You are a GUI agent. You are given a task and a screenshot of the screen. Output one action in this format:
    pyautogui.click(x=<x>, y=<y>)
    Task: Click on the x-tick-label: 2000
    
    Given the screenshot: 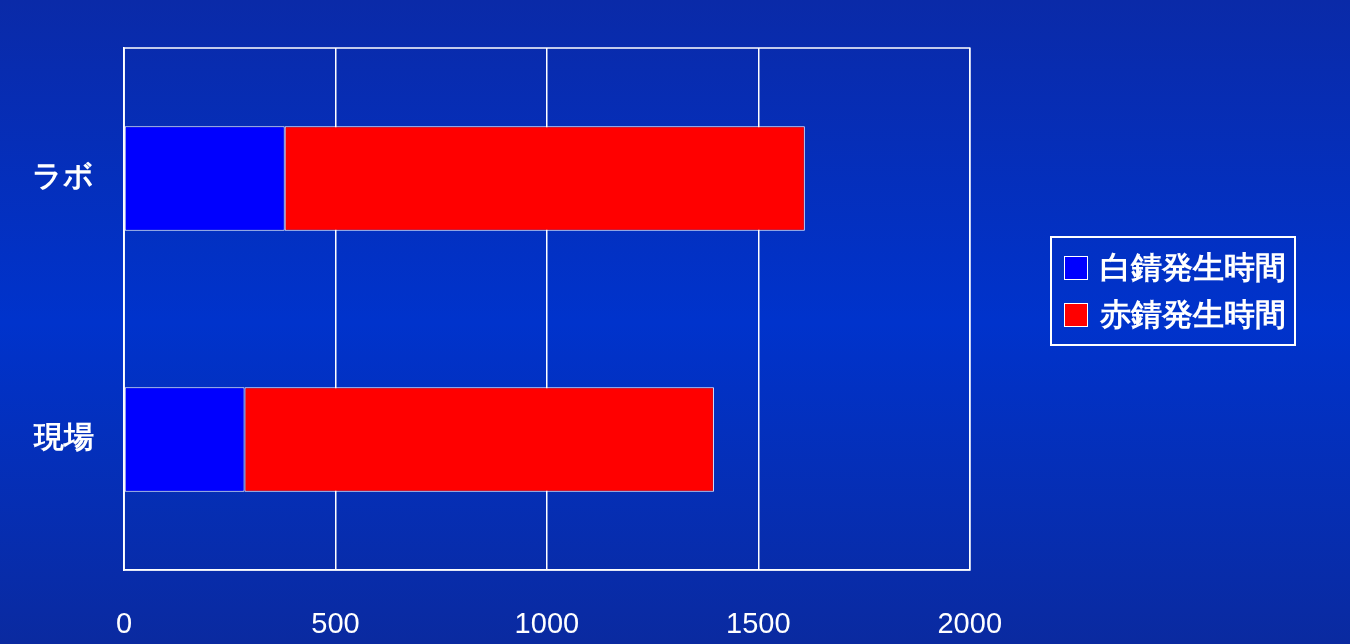 What is the action you would take?
    pyautogui.click(x=969, y=623)
    